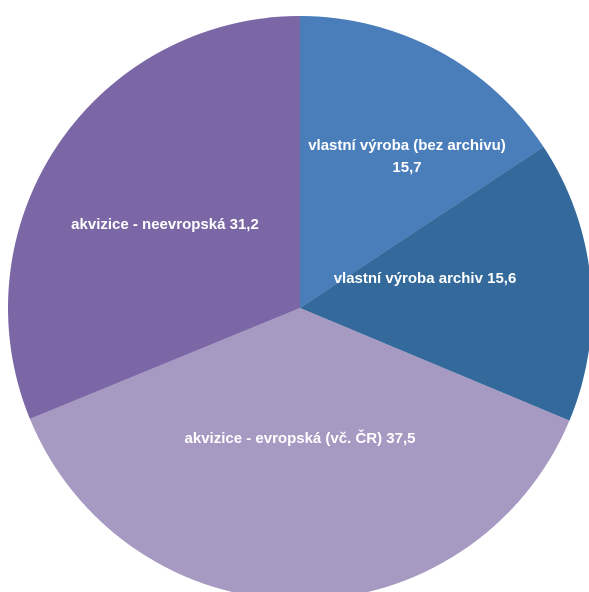 The height and width of the screenshot is (592, 589). What do you see at coordinates (283, 438) in the screenshot?
I see `category-label: akvizice - evropská (vč. ČR)` at bounding box center [283, 438].